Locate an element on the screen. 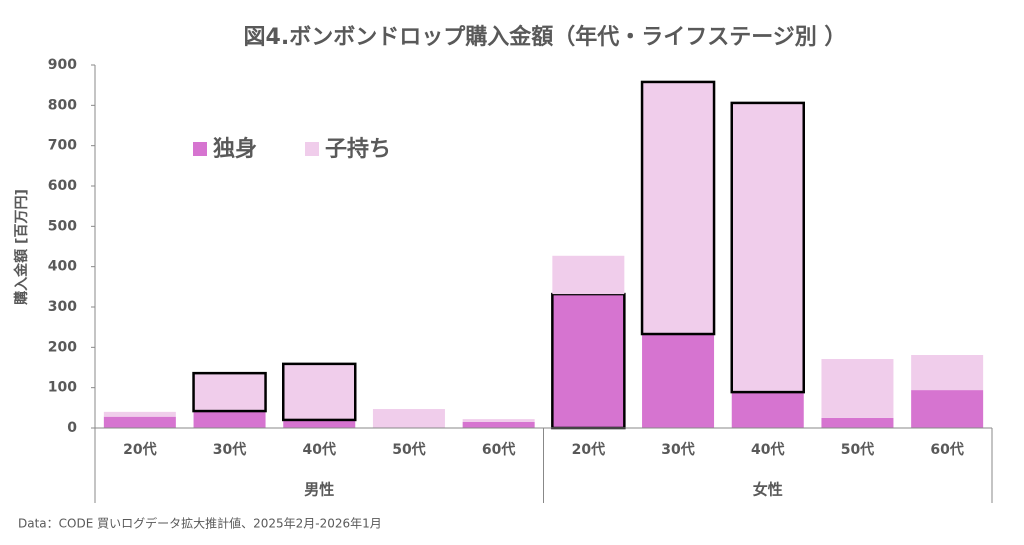  y-tick-label: 400 is located at coordinates (62, 267).